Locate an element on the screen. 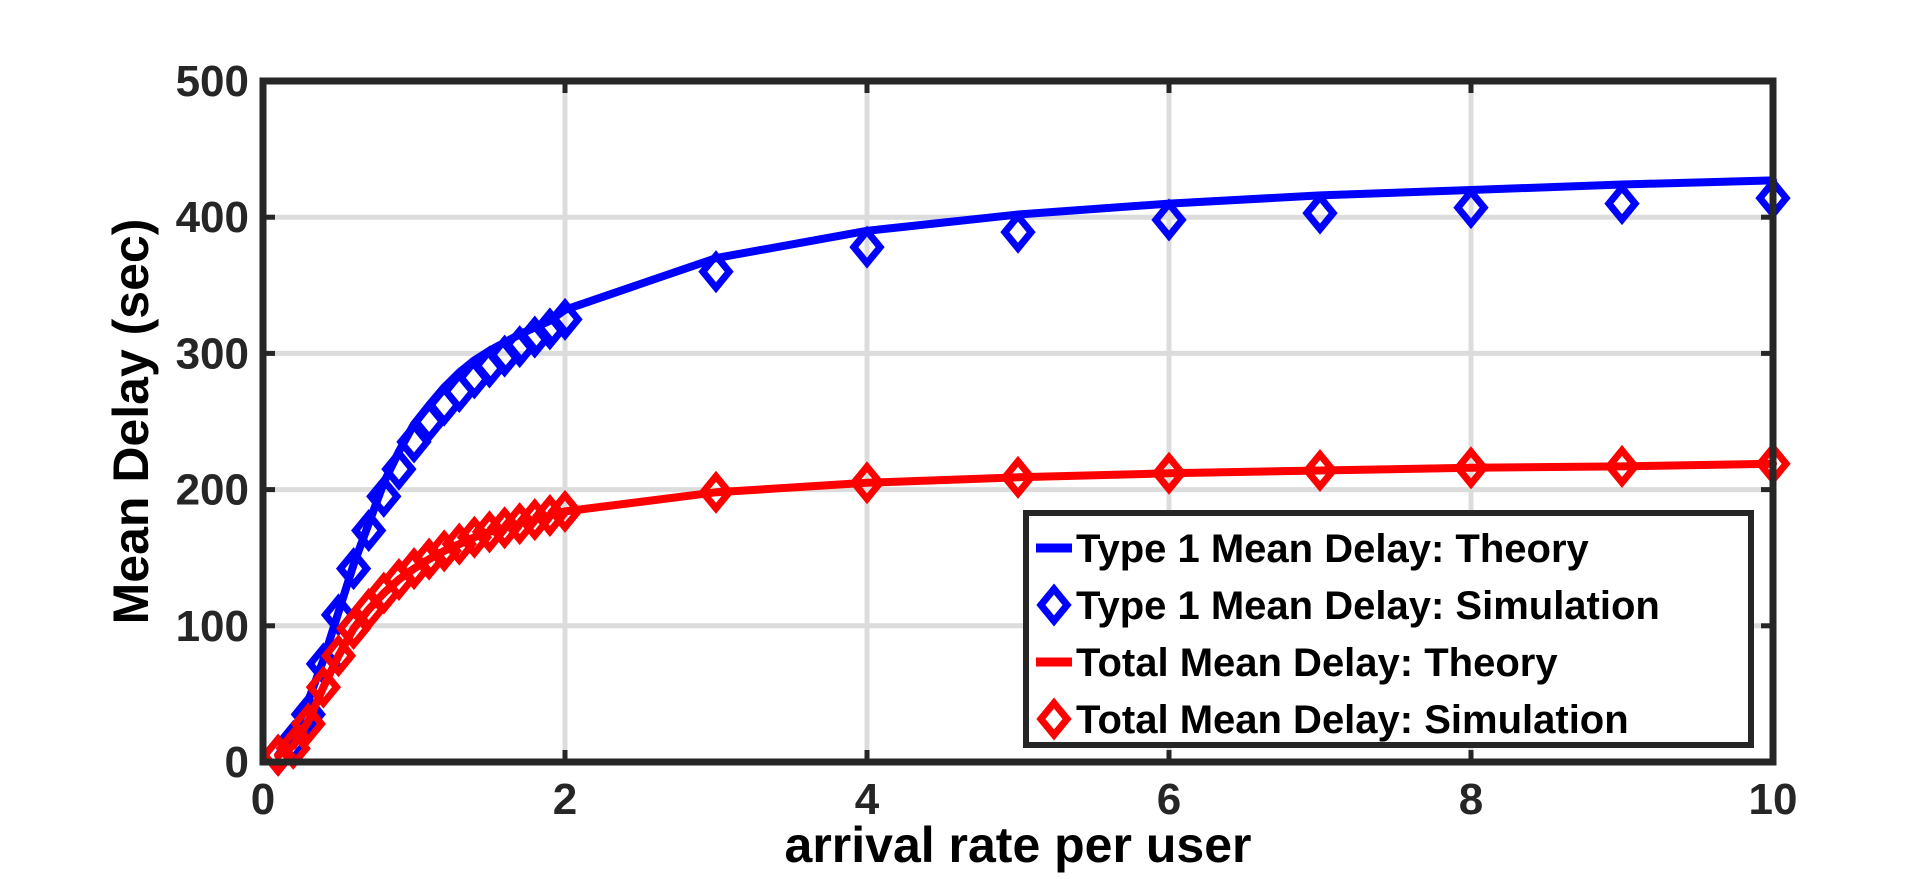 The height and width of the screenshot is (879, 1920). legend-entry-label: Type 1 Mean Delay: Simulation is located at coordinates (1368, 606).